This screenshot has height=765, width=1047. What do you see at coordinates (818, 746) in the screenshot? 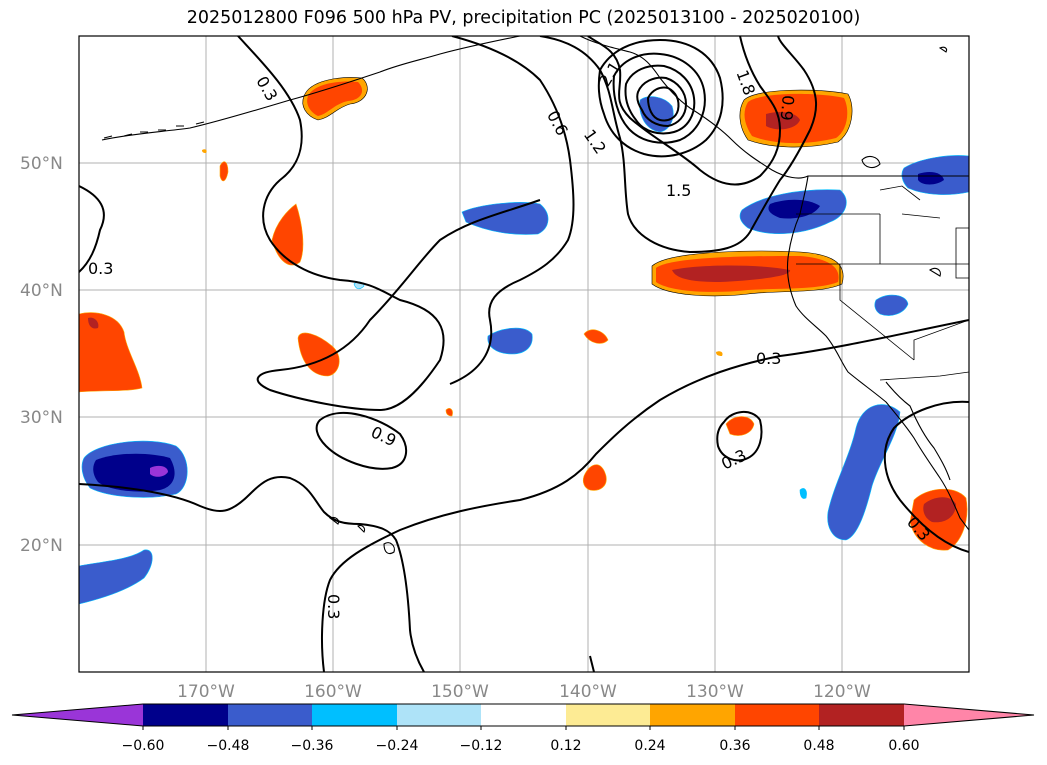
I see `colorbar-tick-label: 0.48` at bounding box center [818, 746].